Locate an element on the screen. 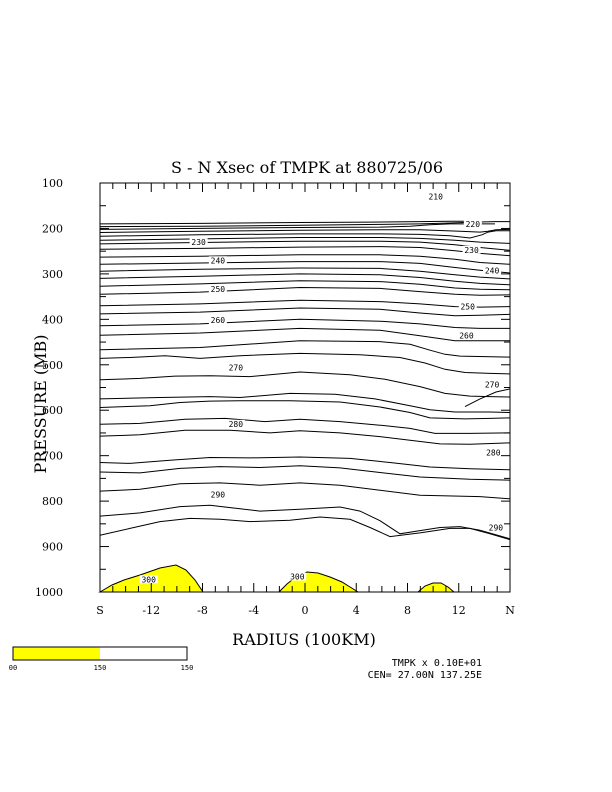 The height and width of the screenshot is (792, 612). x-tick-label: S is located at coordinates (100, 610).